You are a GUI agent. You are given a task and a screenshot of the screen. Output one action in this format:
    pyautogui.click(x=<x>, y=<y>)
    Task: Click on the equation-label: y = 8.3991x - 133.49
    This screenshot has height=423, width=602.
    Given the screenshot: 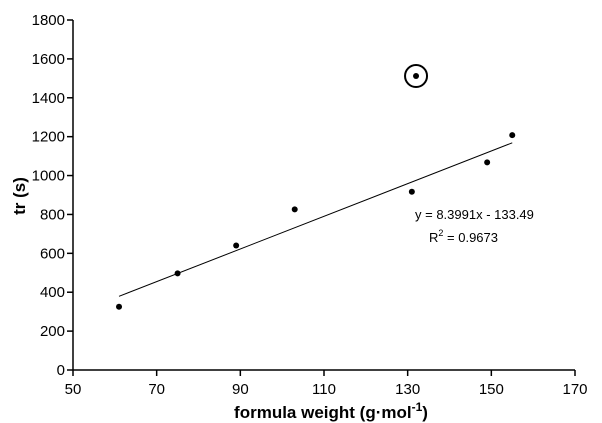 What is the action you would take?
    pyautogui.click(x=474, y=214)
    